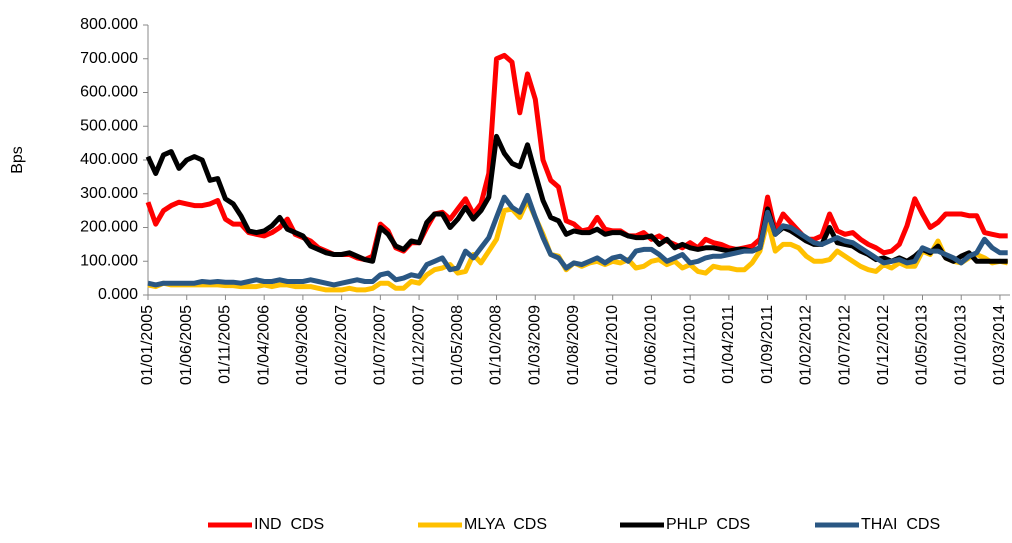 This screenshot has width=1012, height=543. I want to click on x-tick-label: 01/03/2014, so click(999, 345).